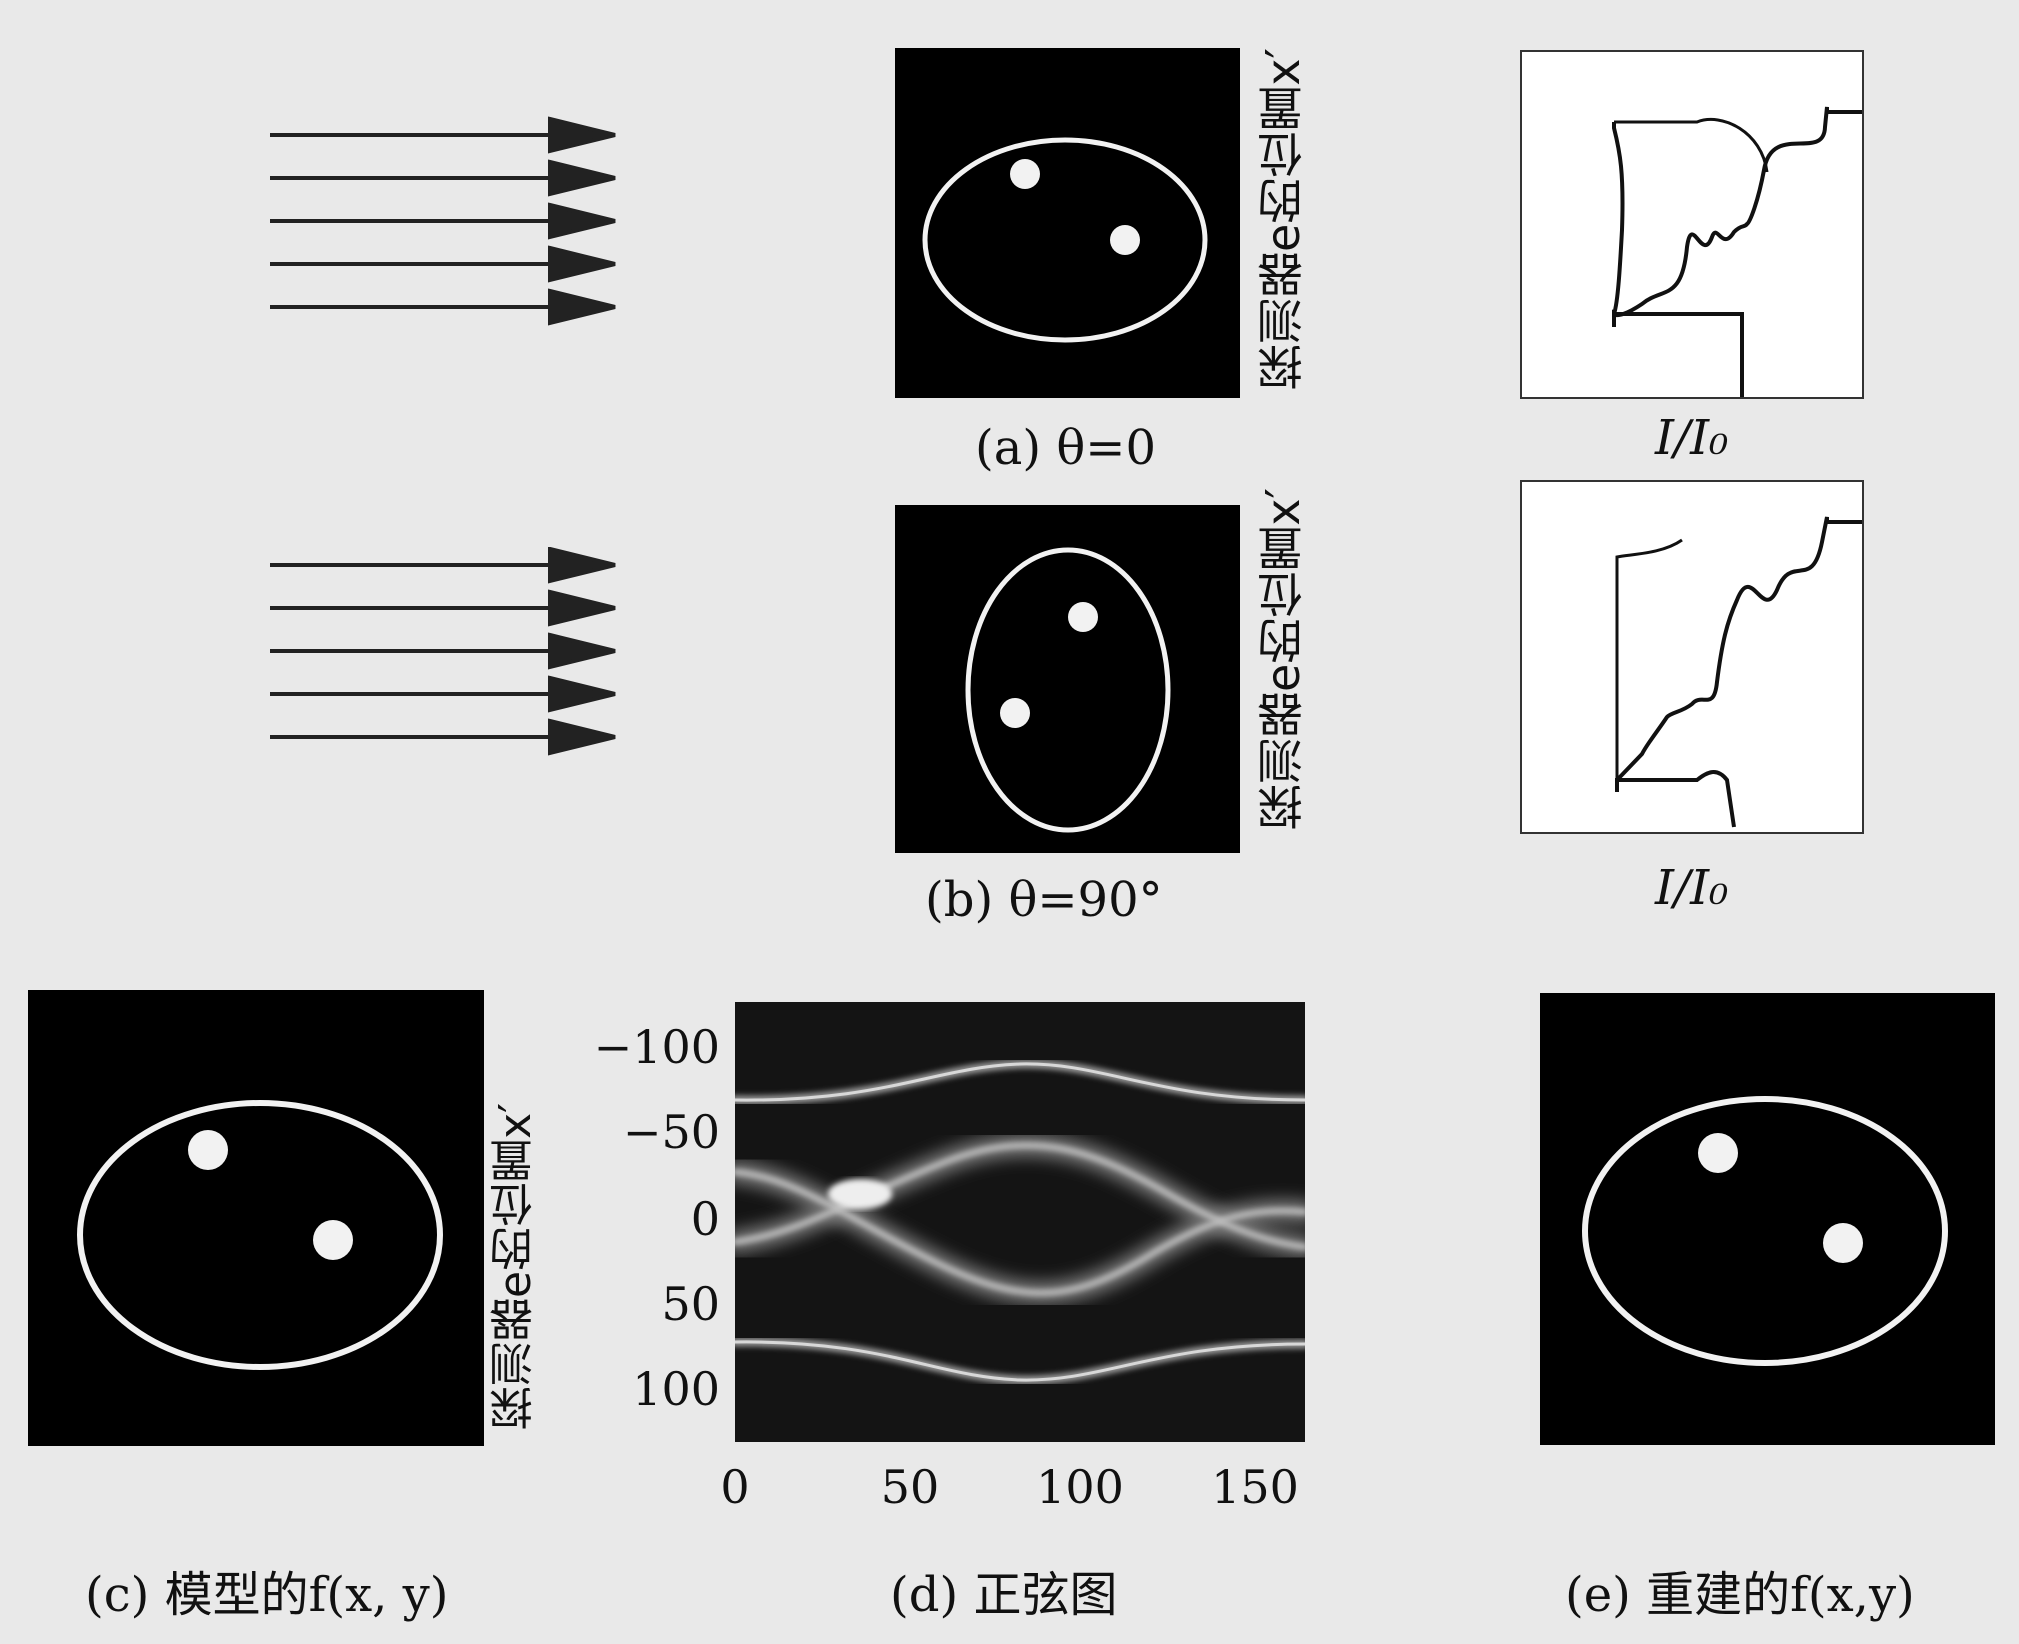 Image resolution: width=2019 pixels, height=1644 pixels. I want to click on model-phantom-panel, so click(256, 1218).